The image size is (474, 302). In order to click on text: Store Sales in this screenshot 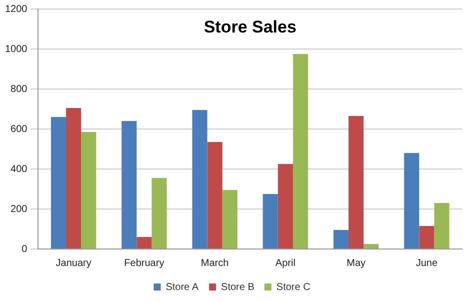, I will do `click(250, 27)`.